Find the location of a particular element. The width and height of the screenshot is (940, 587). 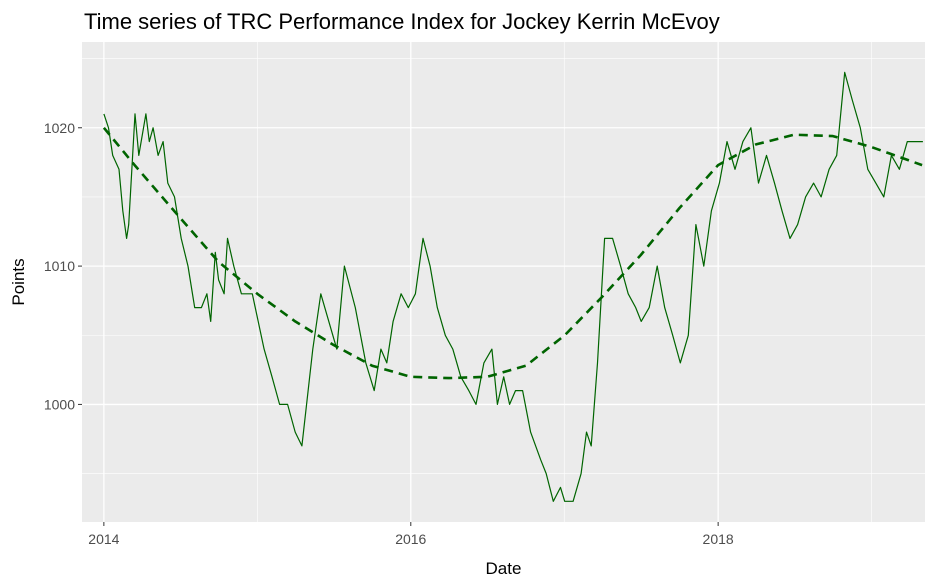

x-axis: 2014 2016 2018 is located at coordinates (411, 534).